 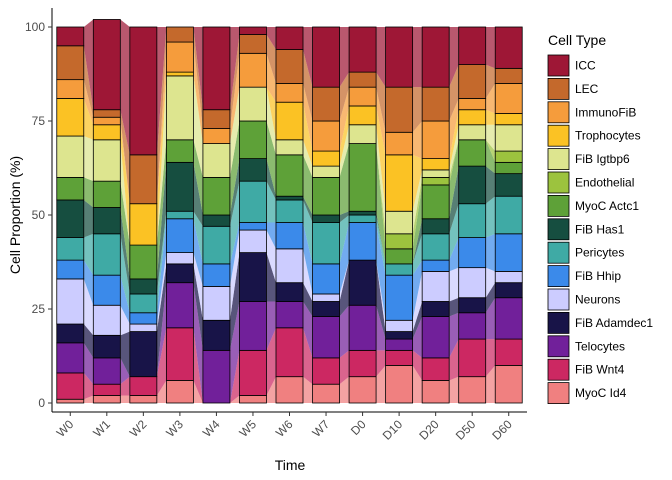 What do you see at coordinates (253, 277) in the screenshot?
I see `bar-segment-fib-adamdec1-w5` at bounding box center [253, 277].